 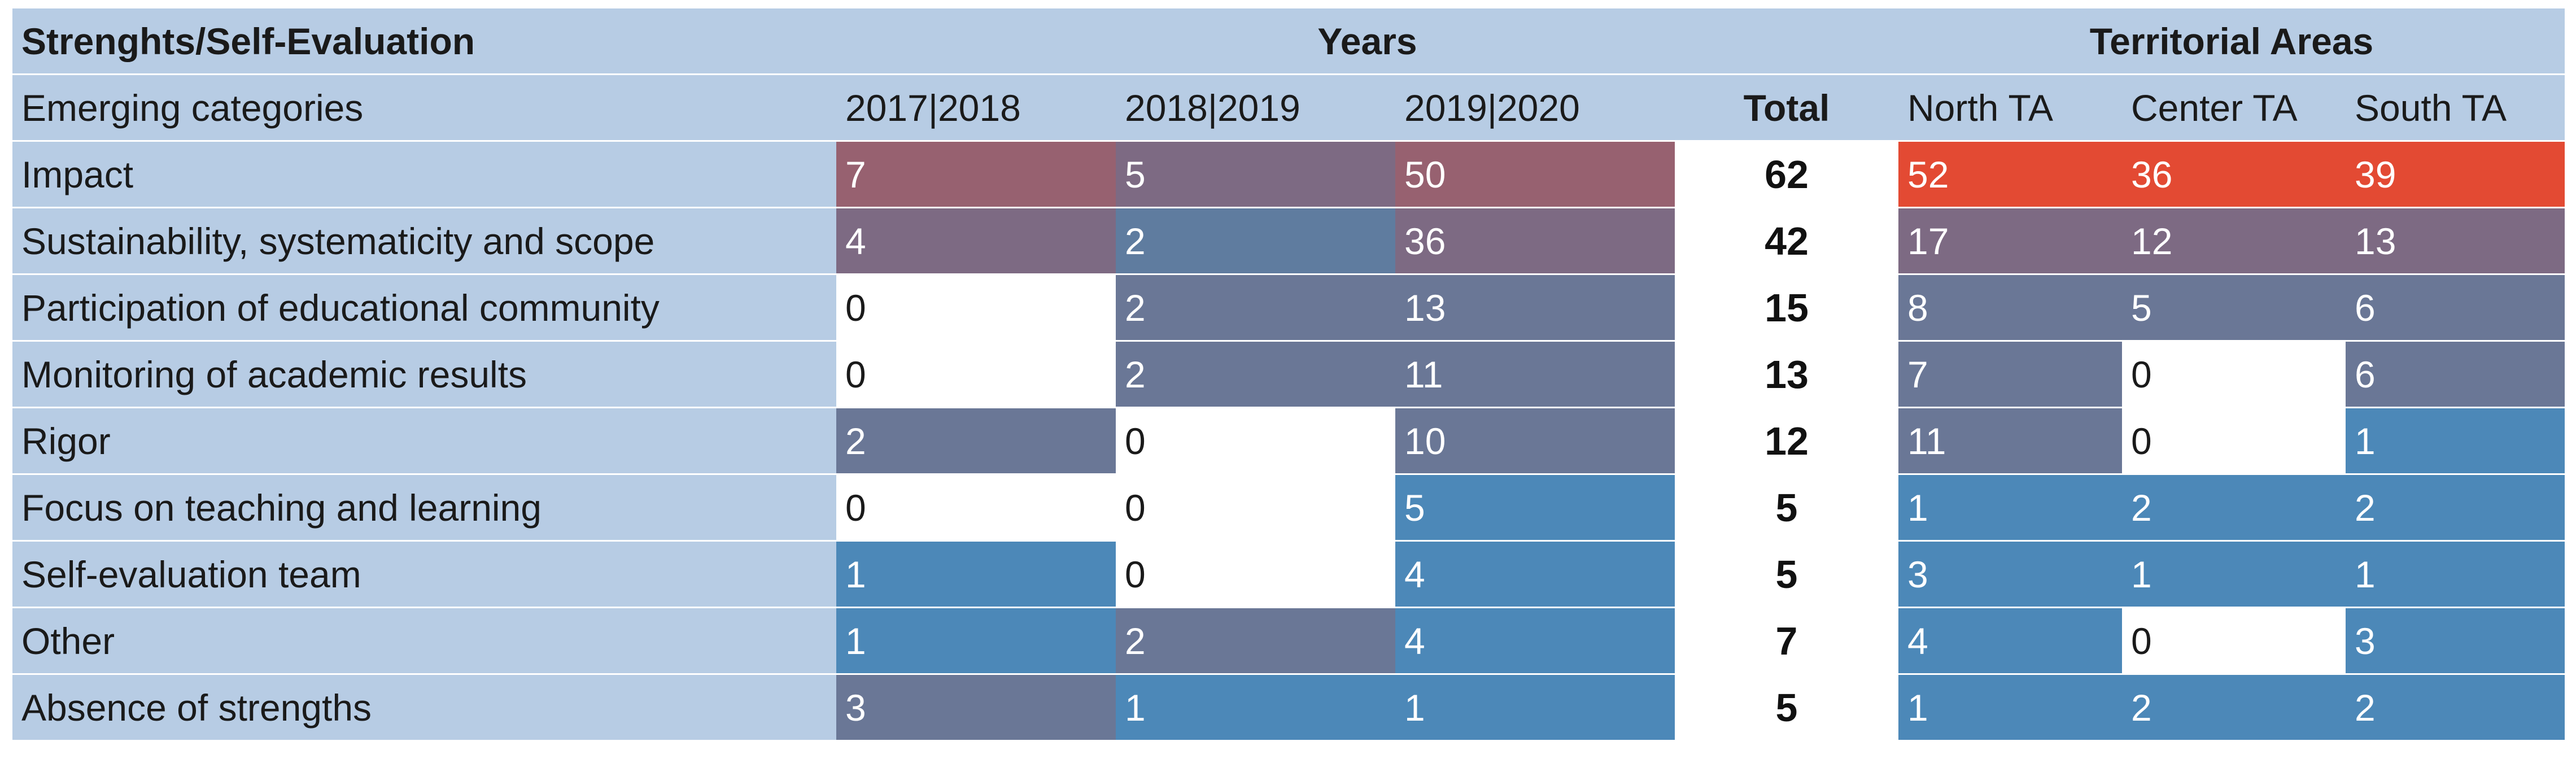 I want to click on col-header-north-ta: North TA, so click(x=2010, y=107).